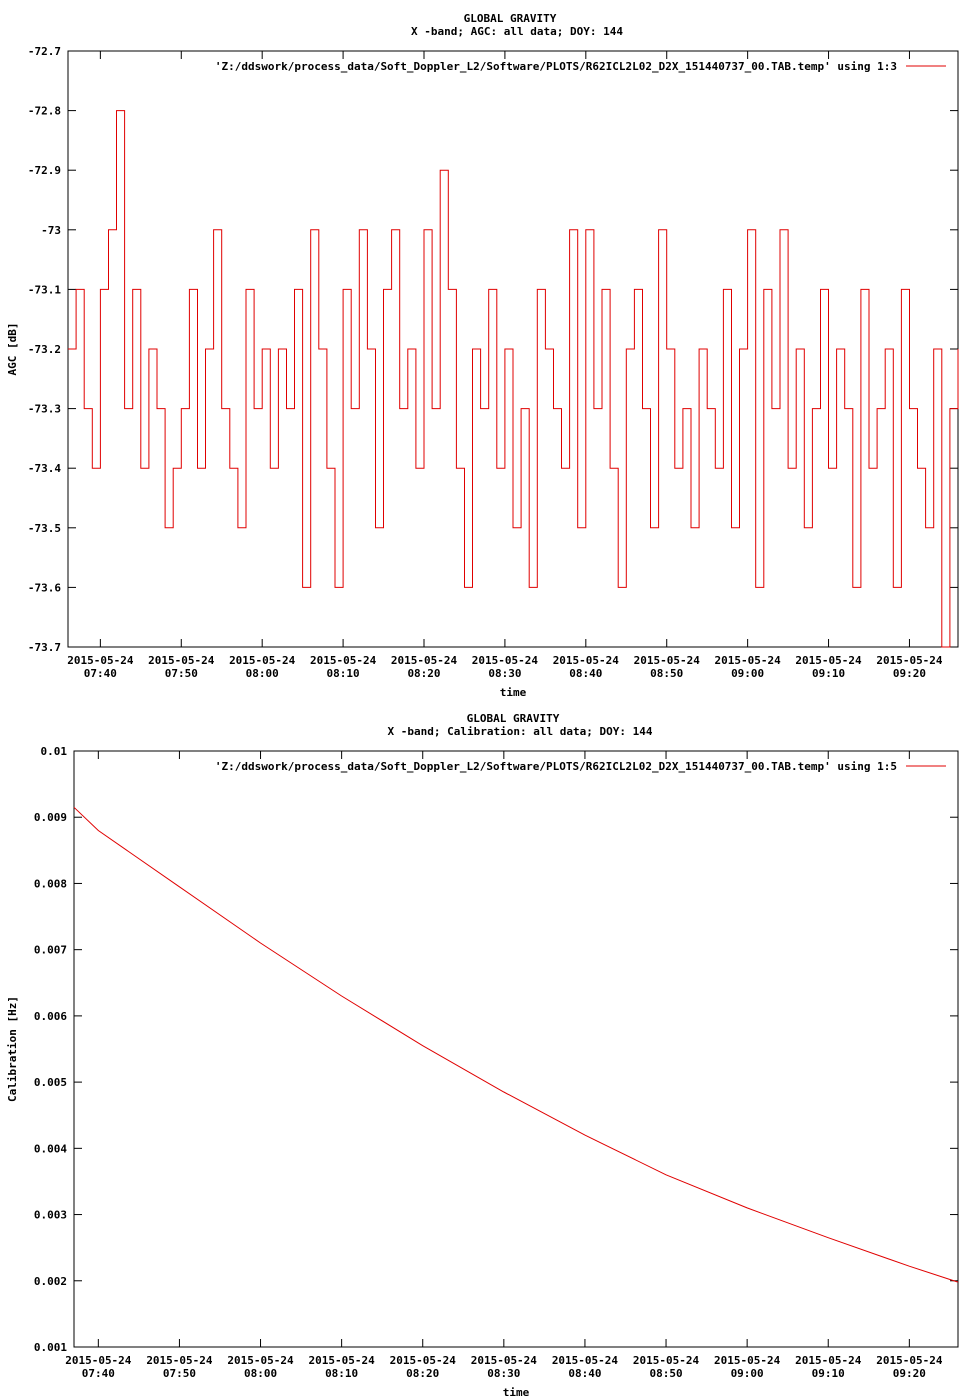 This screenshot has height=1400, width=980. Describe the element at coordinates (50, 1148) in the screenshot. I see `calibration-y-tick-label: 0.004` at that location.